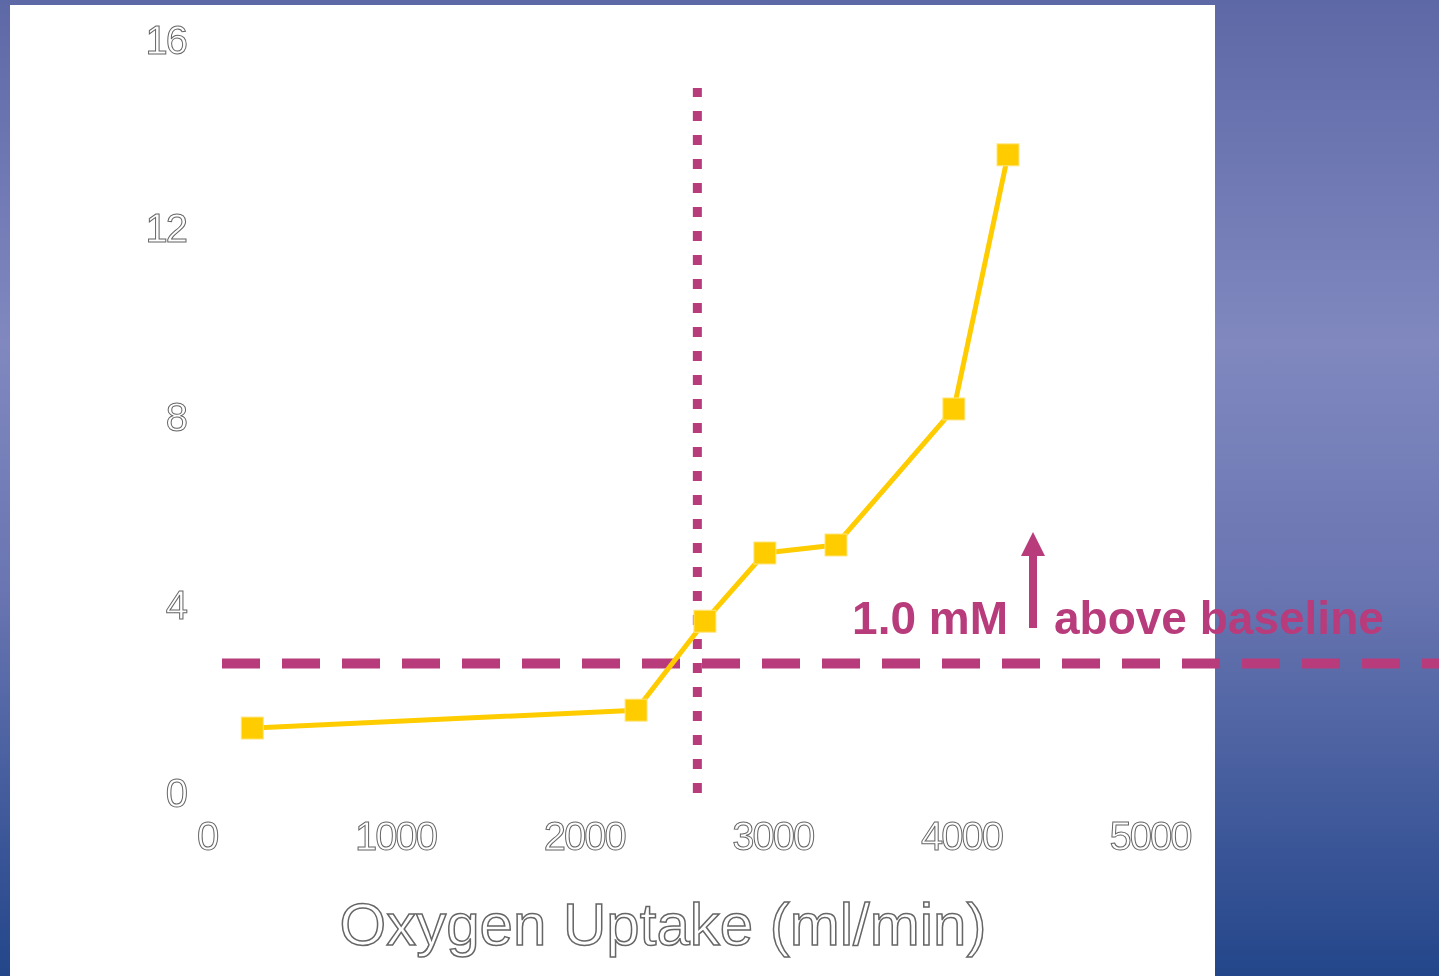 Image resolution: width=1439 pixels, height=976 pixels. What do you see at coordinates (961, 836) in the screenshot?
I see `x-tick-label: 4000` at bounding box center [961, 836].